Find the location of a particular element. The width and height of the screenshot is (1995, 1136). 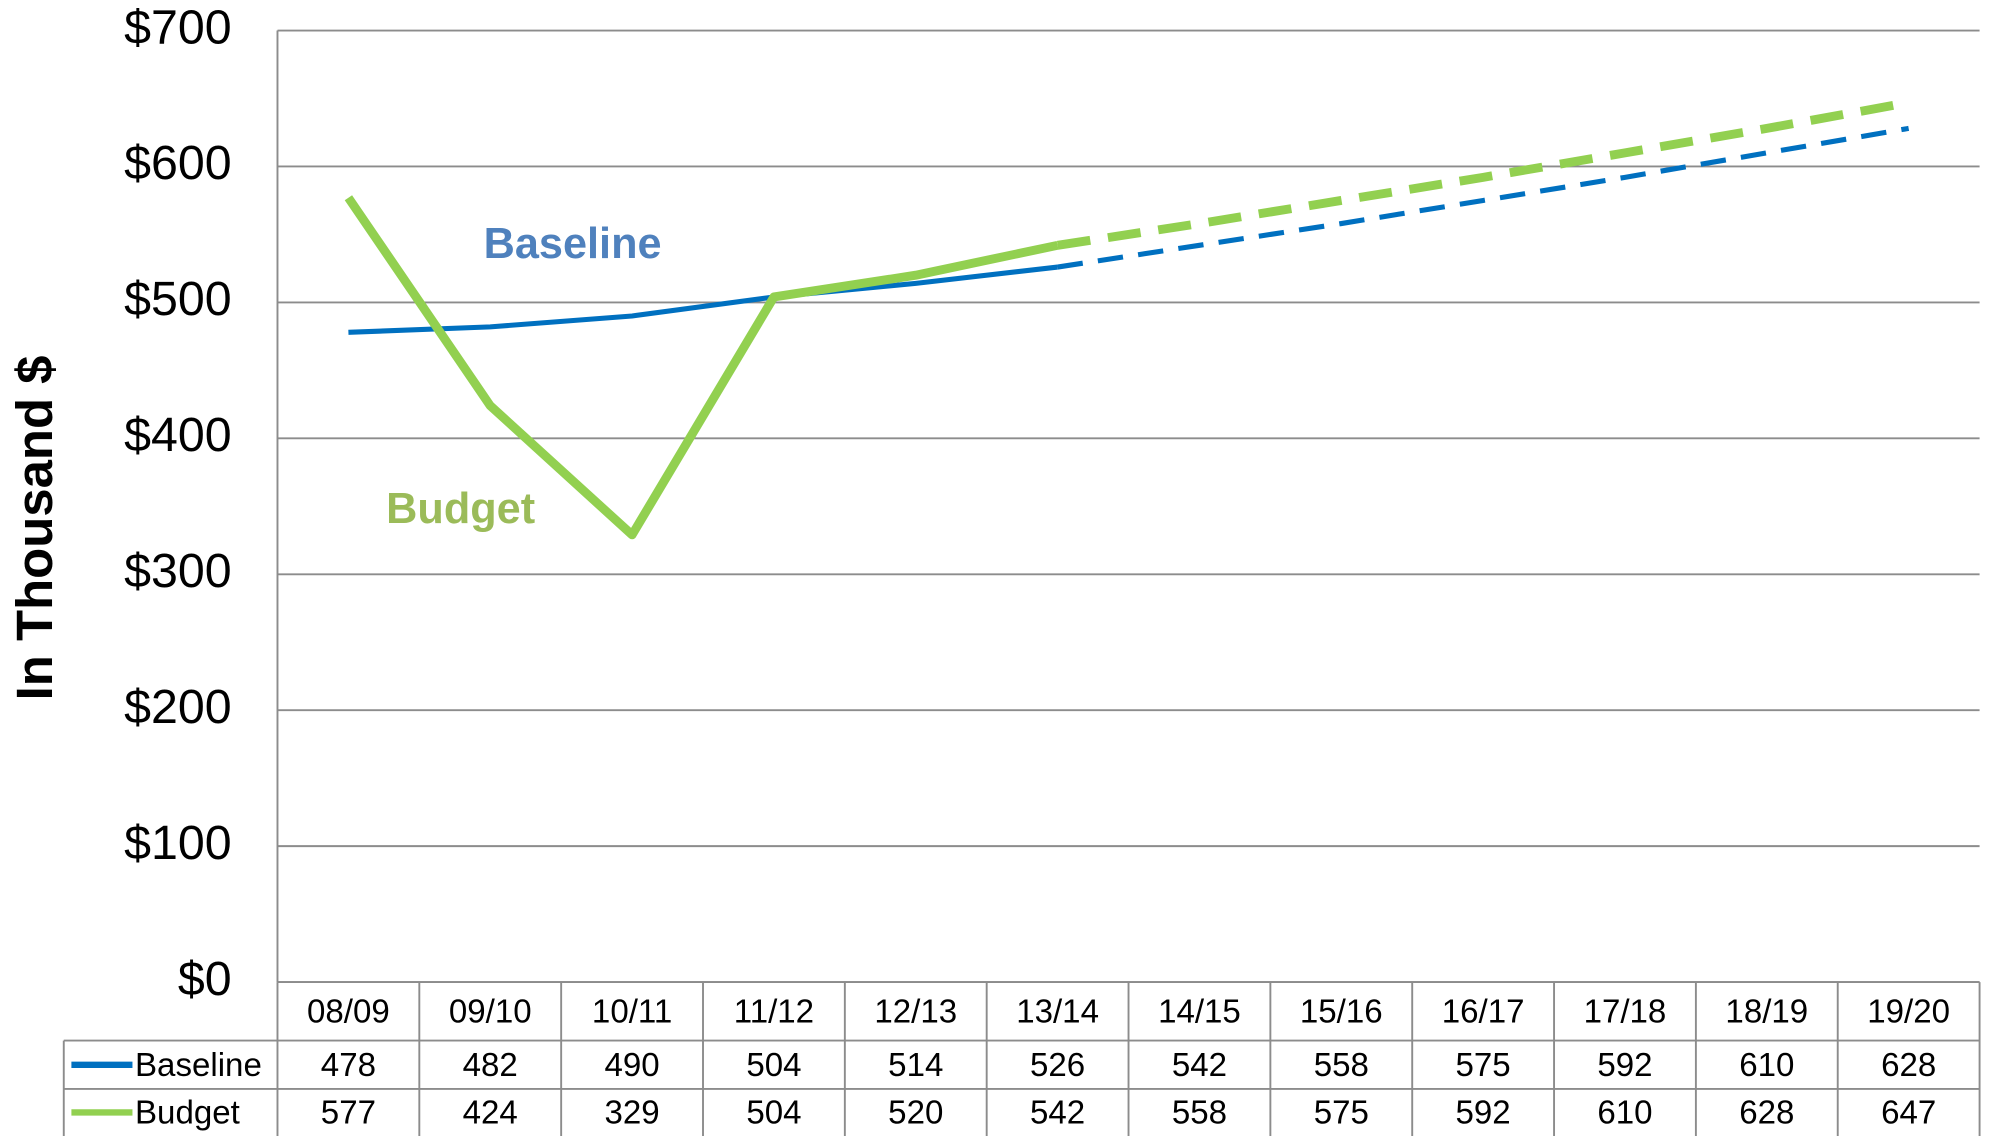

x-tick-label: 12/13 is located at coordinates (915, 1012).